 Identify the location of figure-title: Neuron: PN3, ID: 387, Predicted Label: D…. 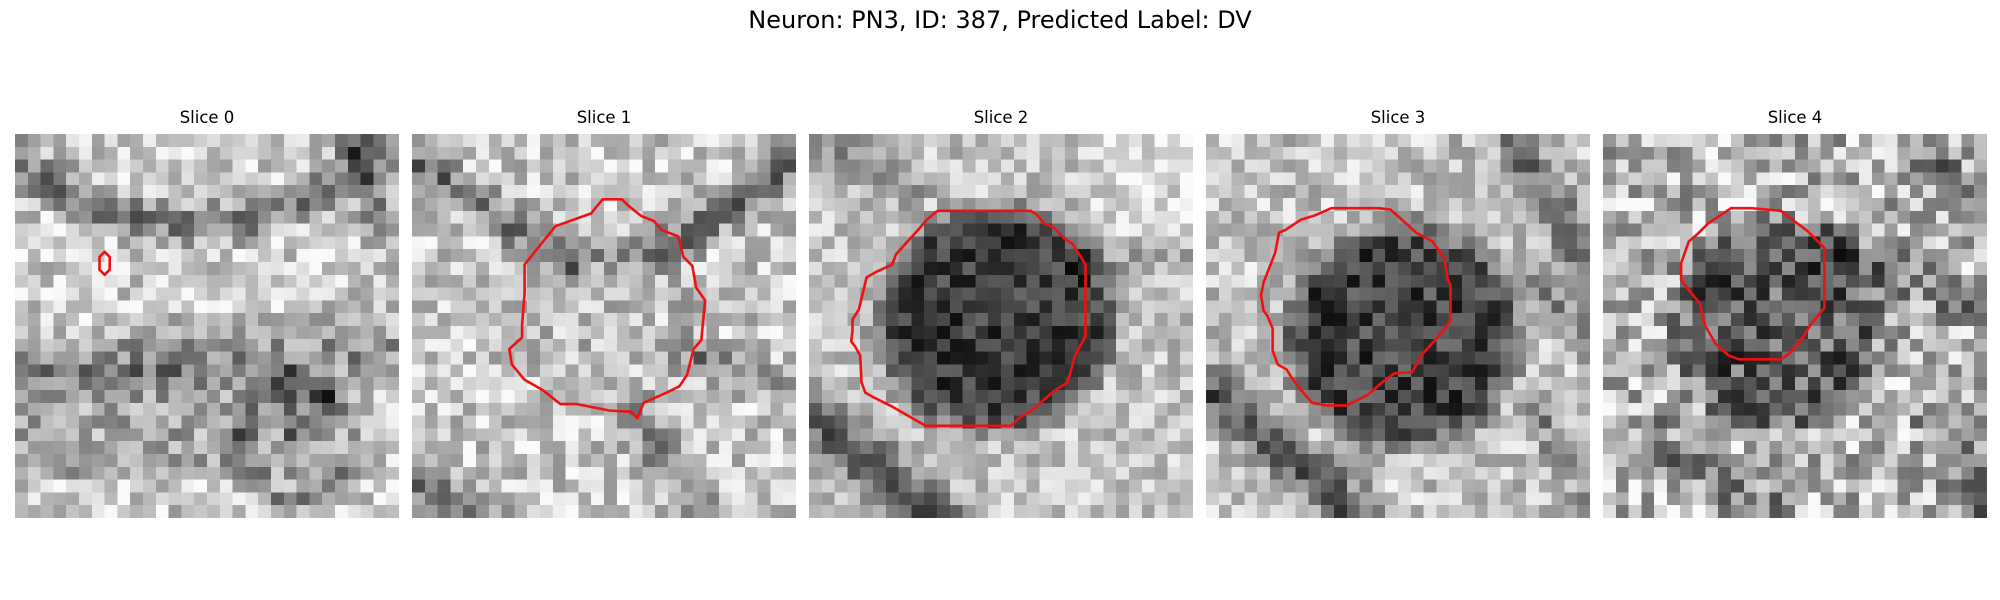
(1000, 20).